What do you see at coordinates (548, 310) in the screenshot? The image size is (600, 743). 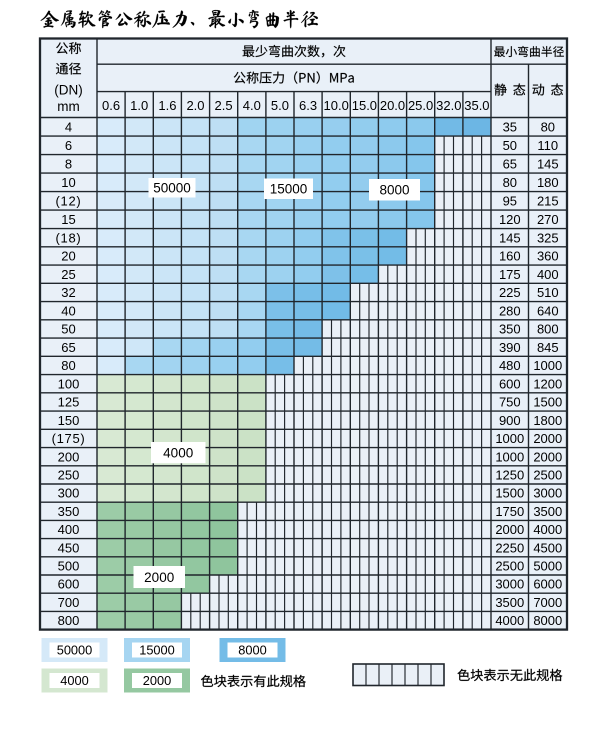 I see `svg-text: 640` at bounding box center [548, 310].